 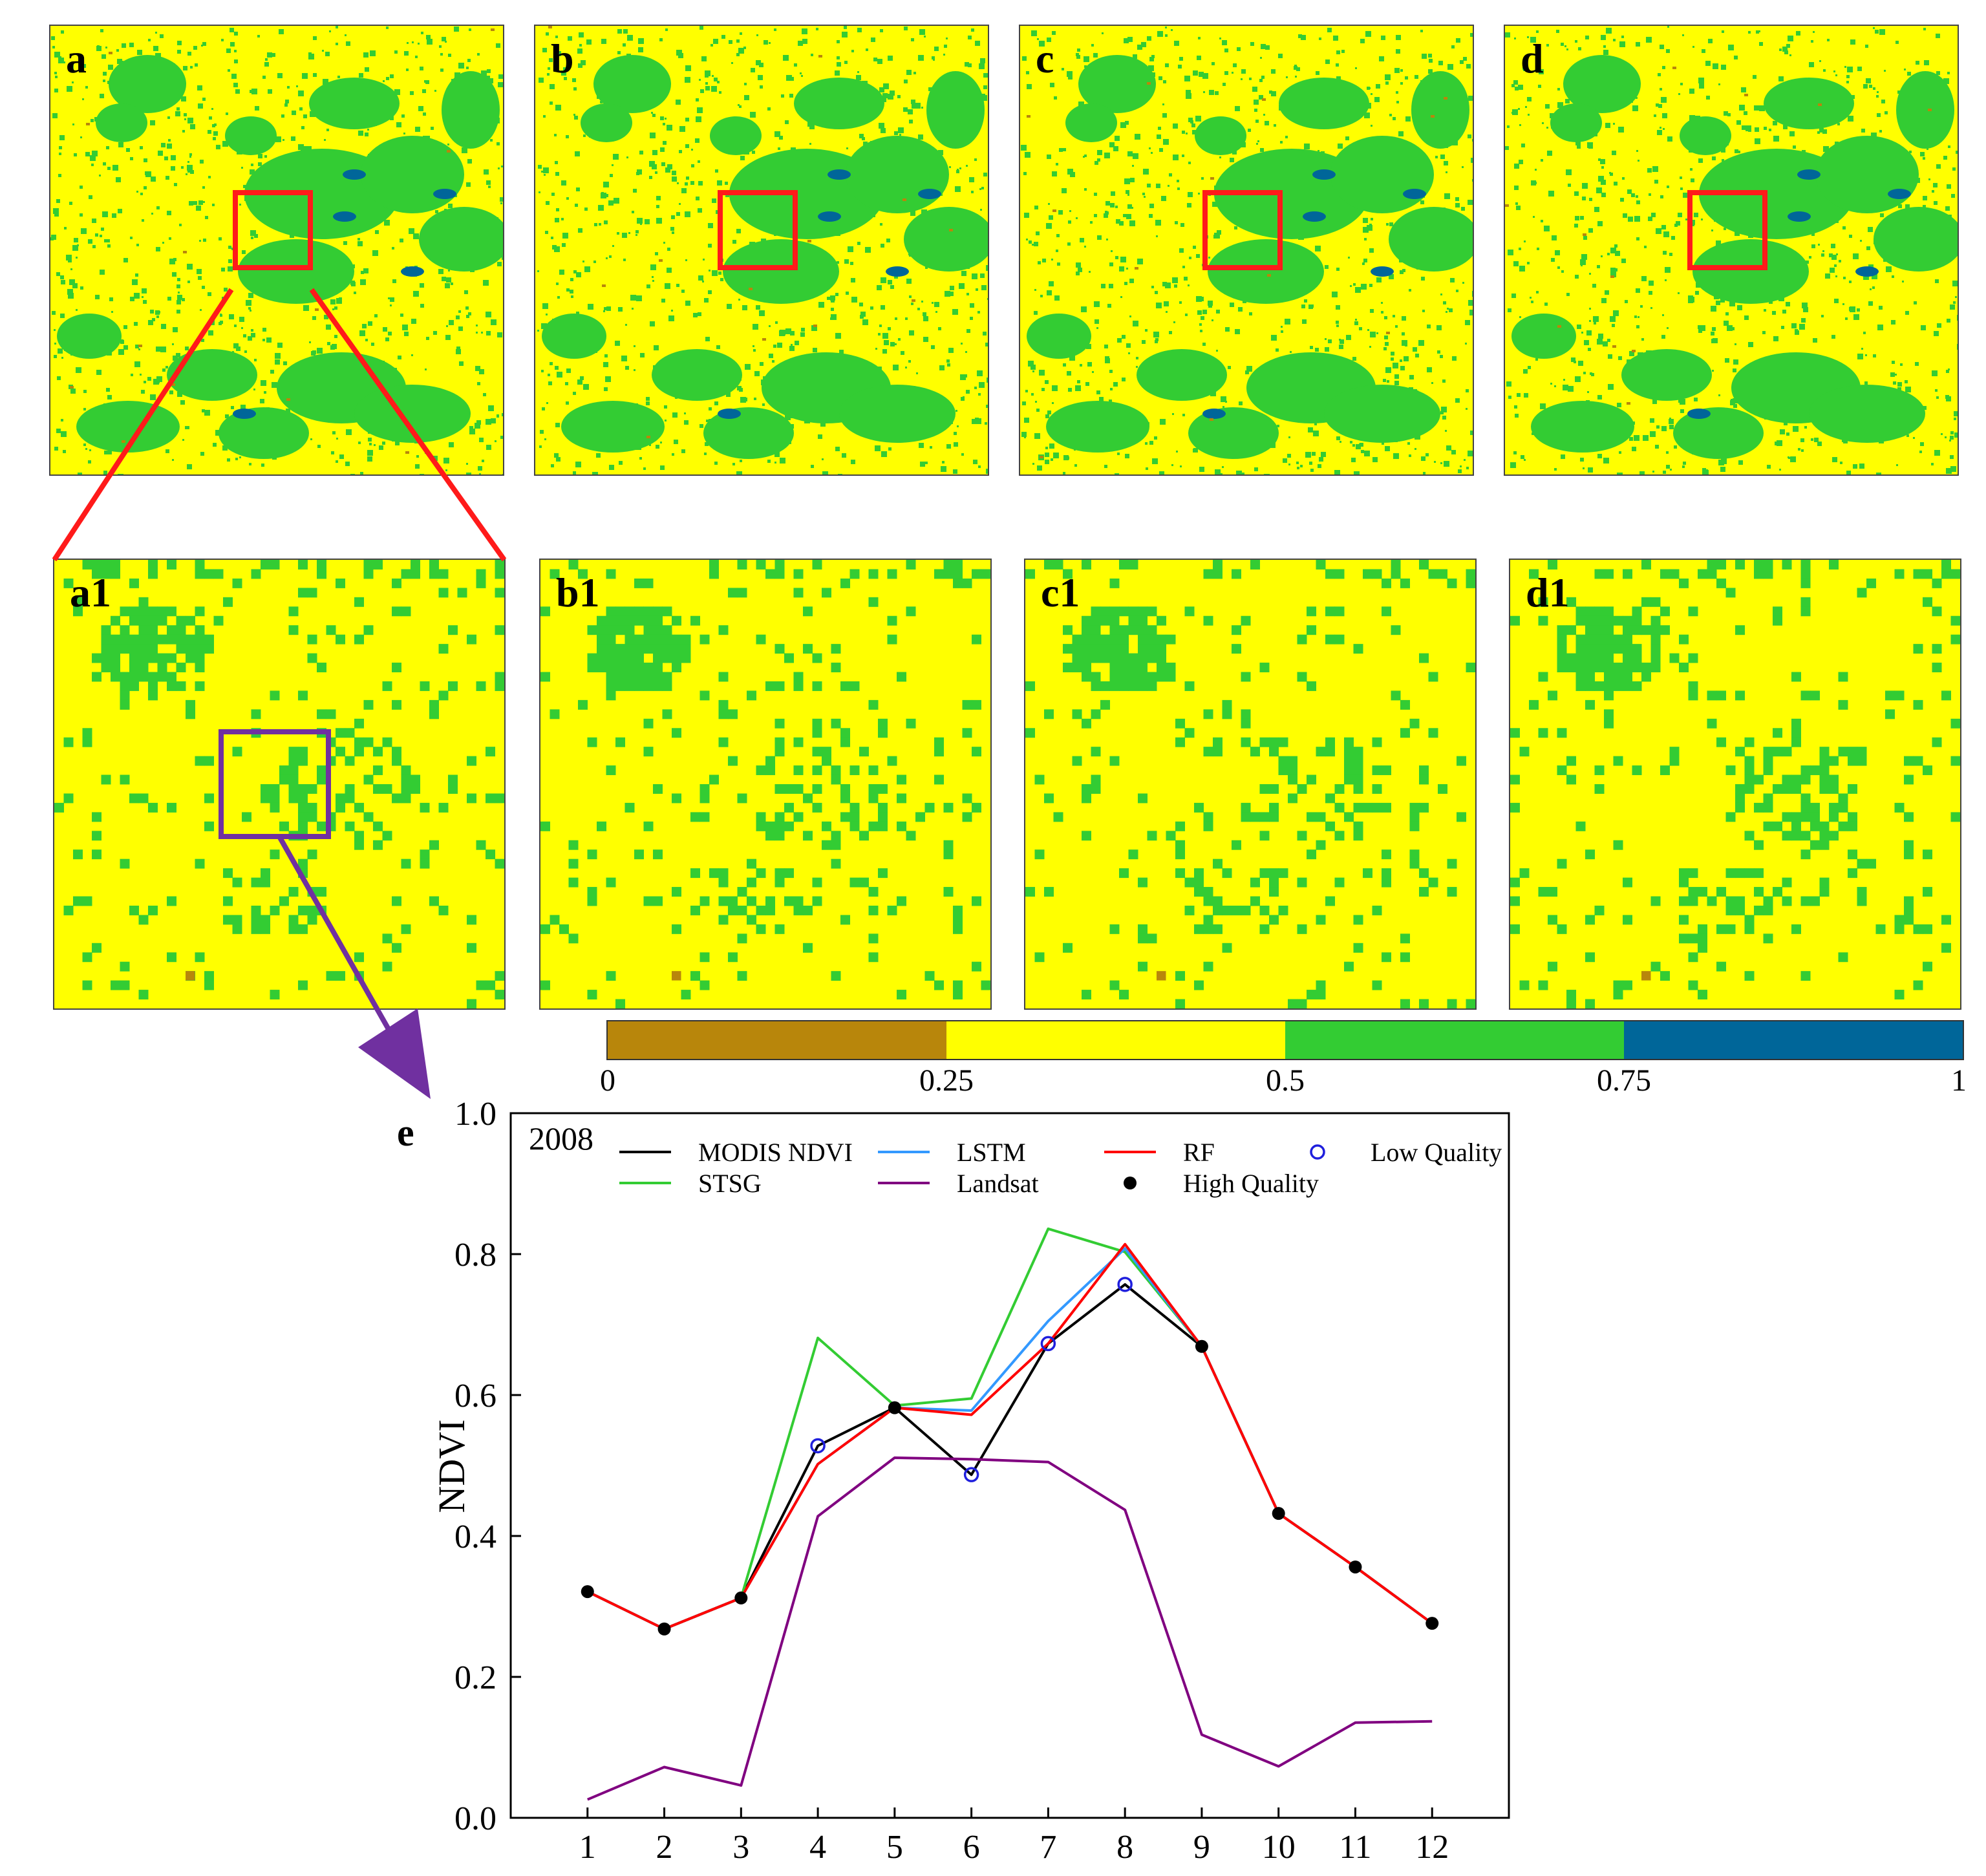 I want to click on map-panel-a: a, so click(x=276, y=251).